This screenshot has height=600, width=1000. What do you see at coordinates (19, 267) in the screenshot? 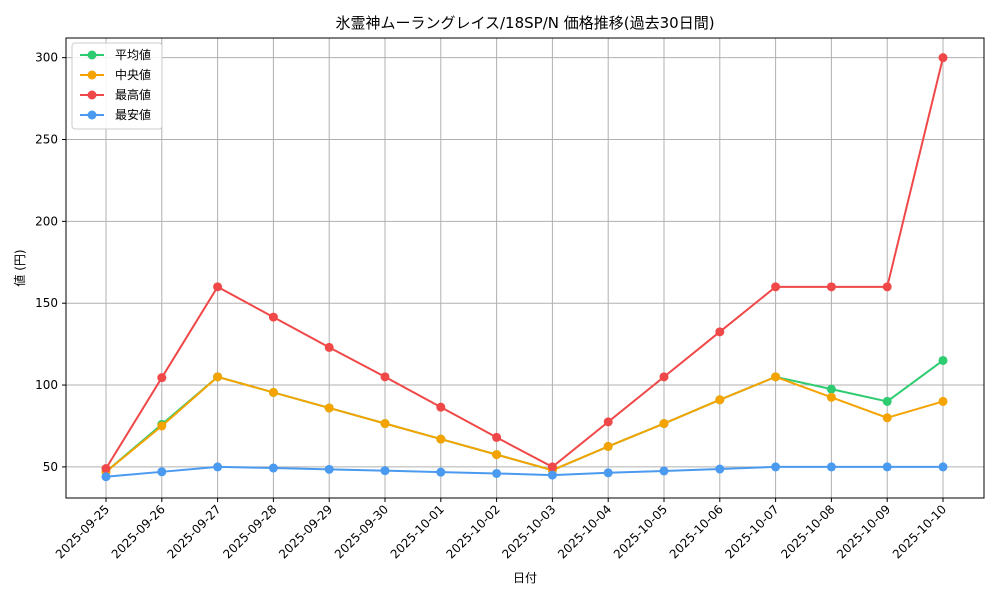
I see `y-axis-title: 値 (円)` at bounding box center [19, 267].